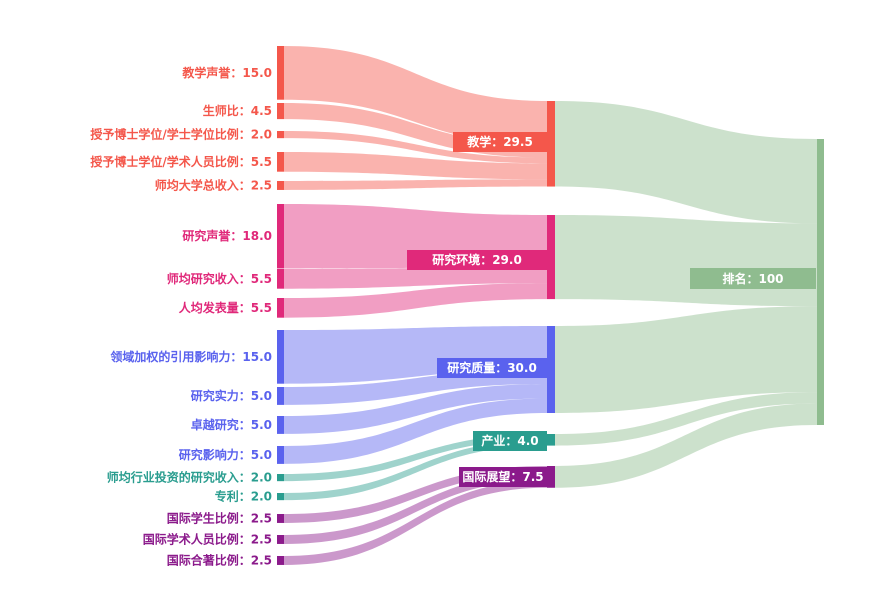  I want to click on leaf-label: 师均研究收入：5.5, so click(219, 278).